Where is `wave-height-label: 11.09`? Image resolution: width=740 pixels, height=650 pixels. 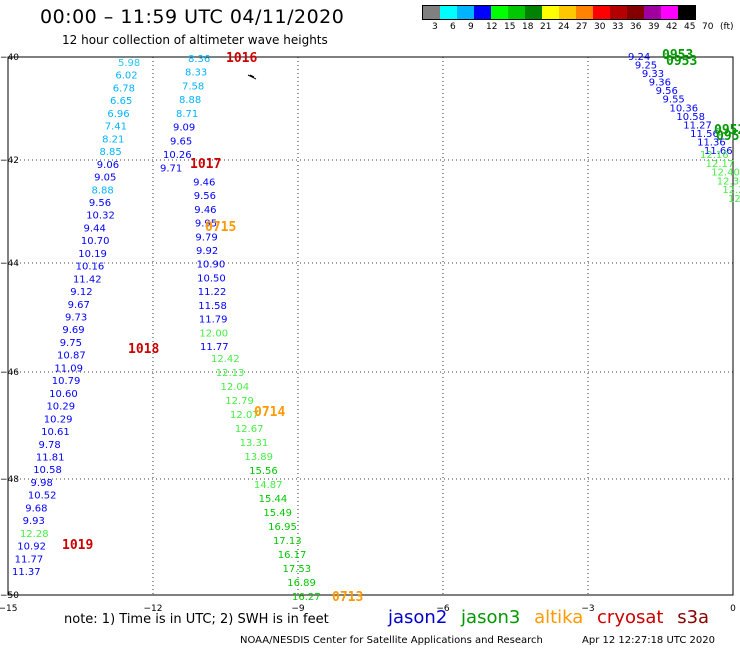 wave-height-label: 11.09 is located at coordinates (68, 368).